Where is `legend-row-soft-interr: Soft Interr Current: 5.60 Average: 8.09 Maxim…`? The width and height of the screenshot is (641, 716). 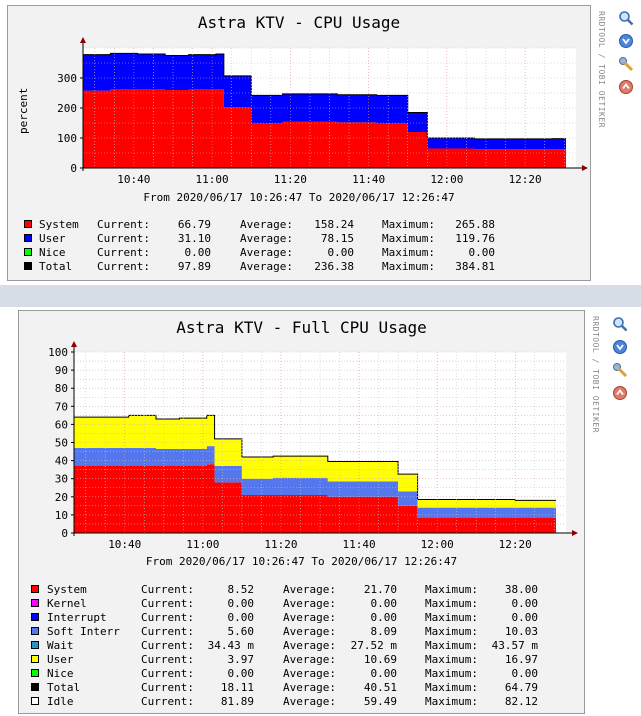
legend-row-soft-interr: Soft Interr Current: 5.60 Average: 8.09 Maxim… is located at coordinates (291, 632).